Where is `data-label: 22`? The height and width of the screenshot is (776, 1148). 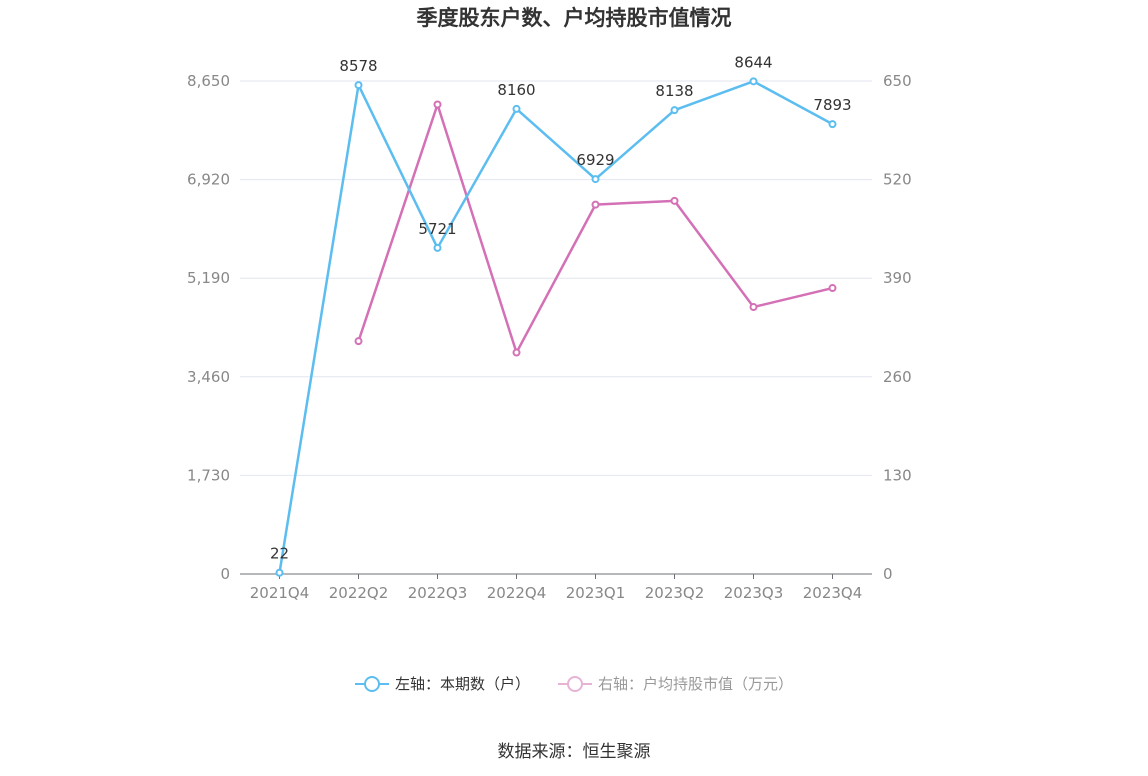 data-label: 22 is located at coordinates (279, 554).